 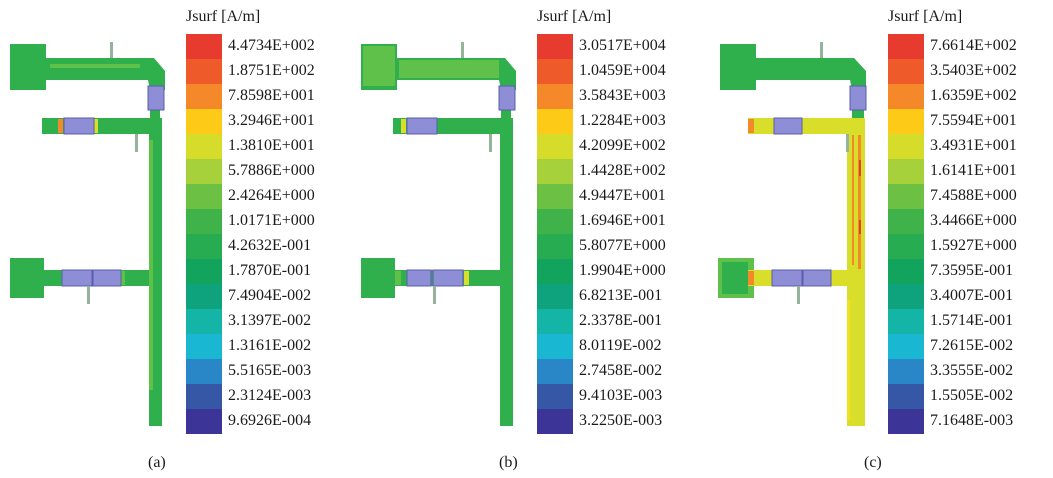 What do you see at coordinates (972, 295) in the screenshot?
I see `scale-value: 3.4007E-001` at bounding box center [972, 295].